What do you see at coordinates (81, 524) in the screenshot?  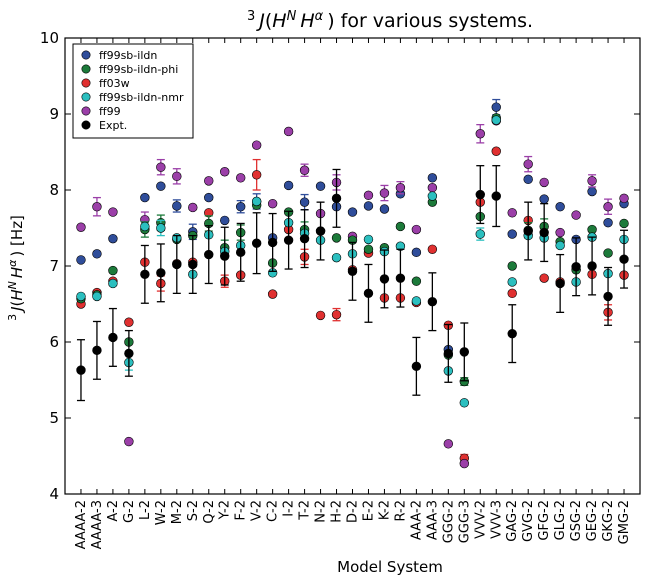 I see `category-label: AAAA-2` at bounding box center [81, 524].